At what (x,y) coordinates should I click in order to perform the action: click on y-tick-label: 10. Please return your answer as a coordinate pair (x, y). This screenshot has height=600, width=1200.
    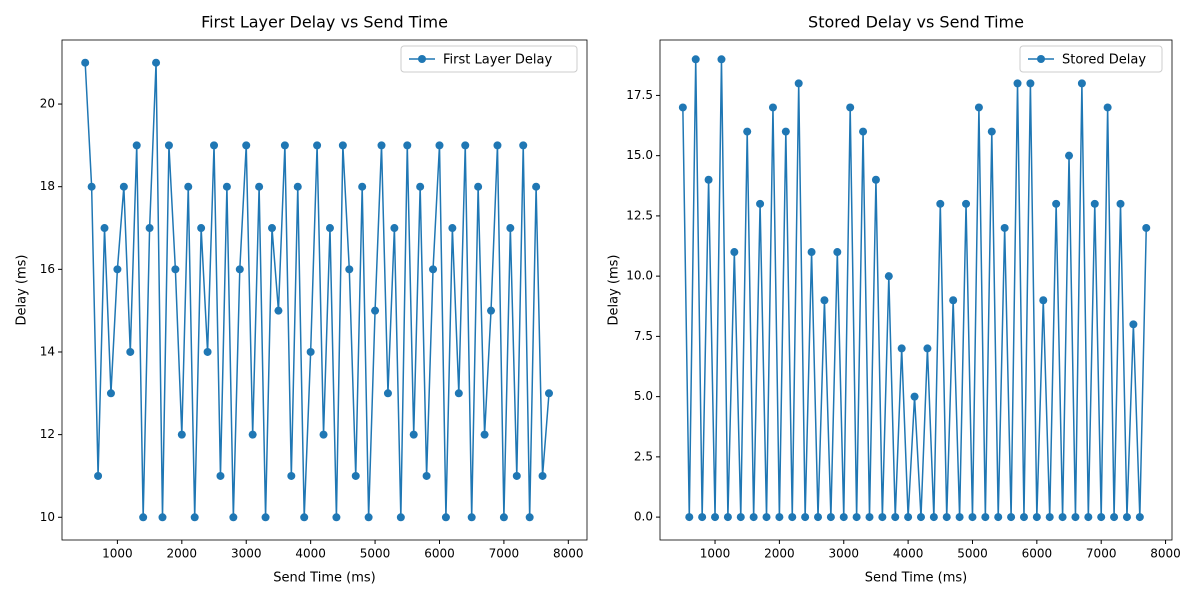
    Looking at the image, I should click on (47, 517).